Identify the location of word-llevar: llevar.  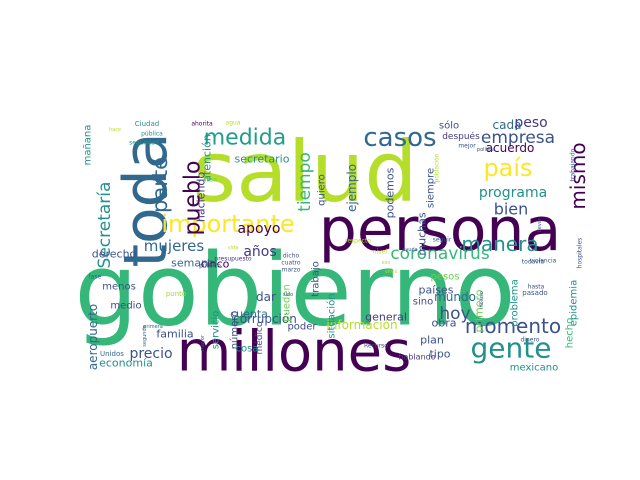
(540, 224).